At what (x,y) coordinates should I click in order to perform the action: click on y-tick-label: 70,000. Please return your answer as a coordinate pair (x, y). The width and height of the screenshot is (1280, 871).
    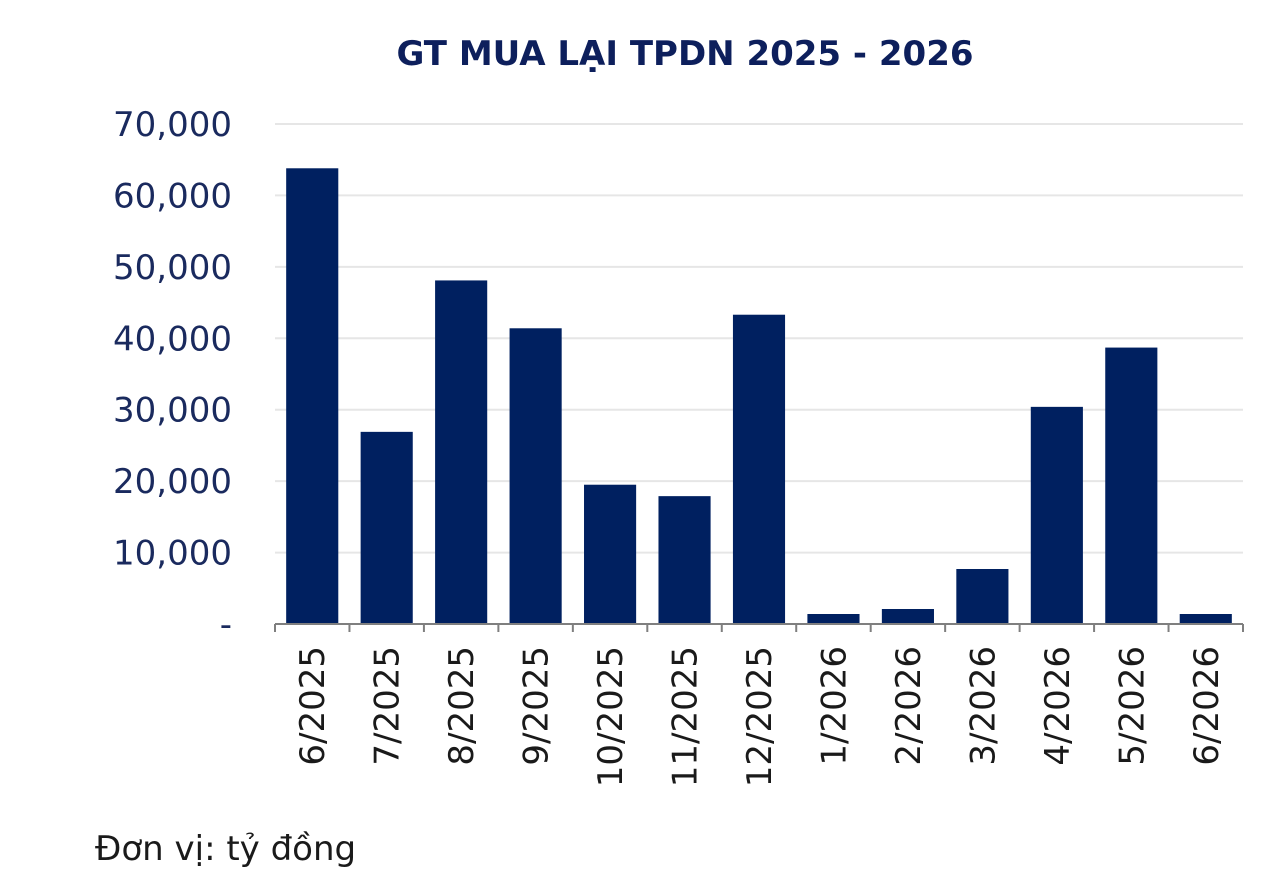
    Looking at the image, I should click on (172, 125).